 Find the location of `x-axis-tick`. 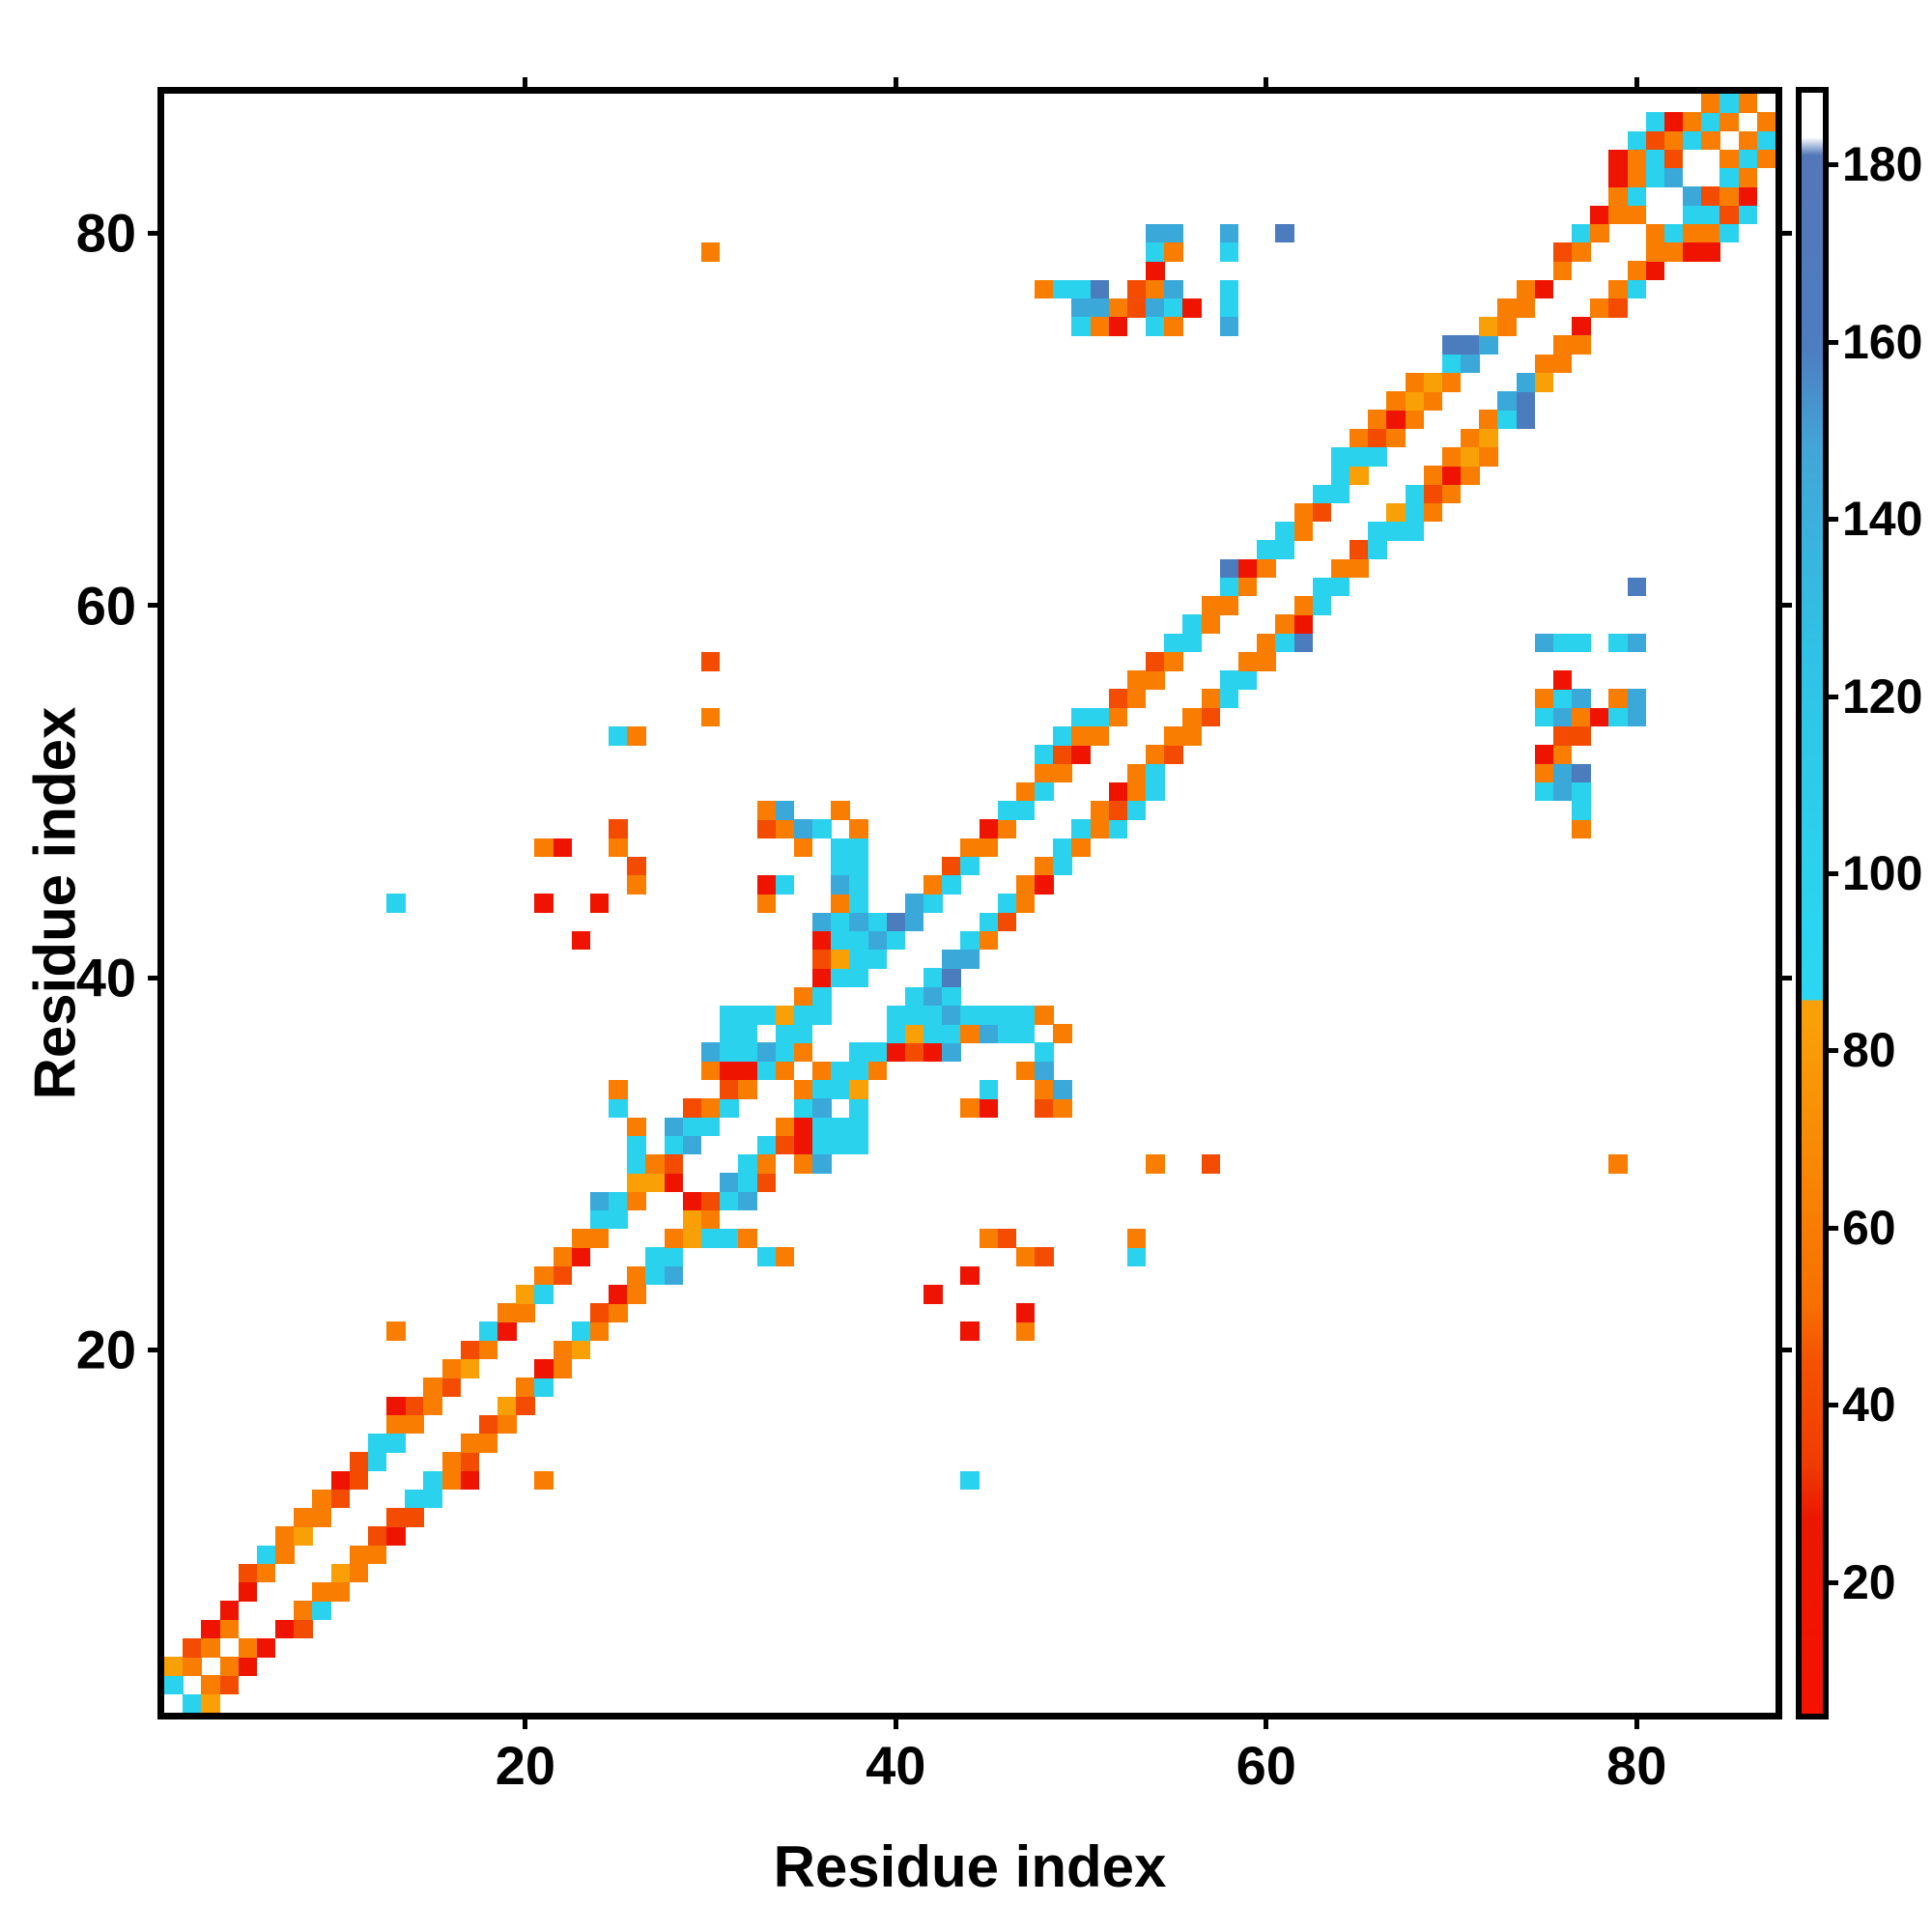

x-axis-tick is located at coordinates (525, 85).